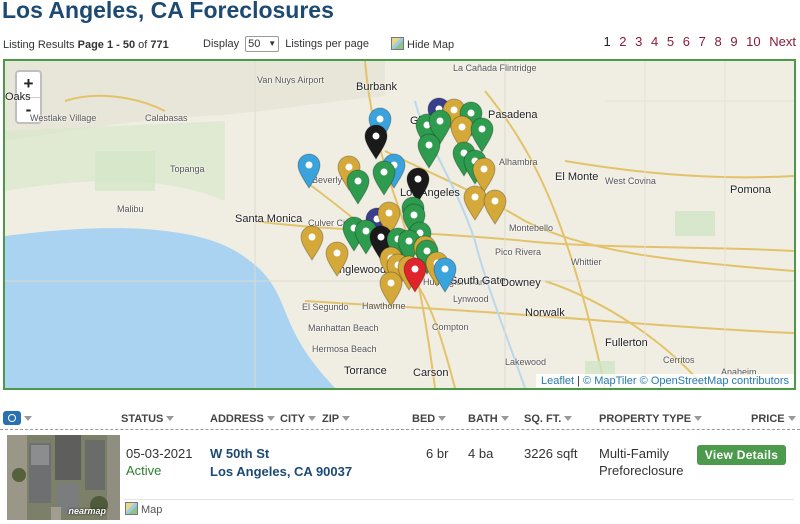  What do you see at coordinates (548, 419) in the screenshot?
I see `header-sqft: SQ. FT.` at bounding box center [548, 419].